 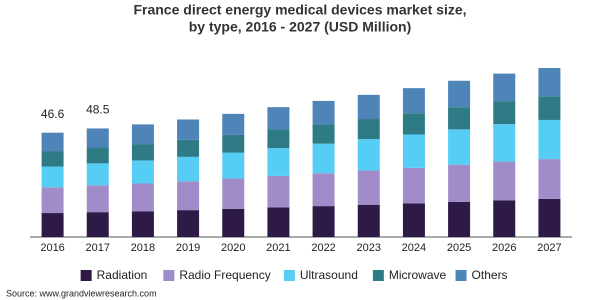 I want to click on x-tick-label: 2017, so click(x=98, y=248).